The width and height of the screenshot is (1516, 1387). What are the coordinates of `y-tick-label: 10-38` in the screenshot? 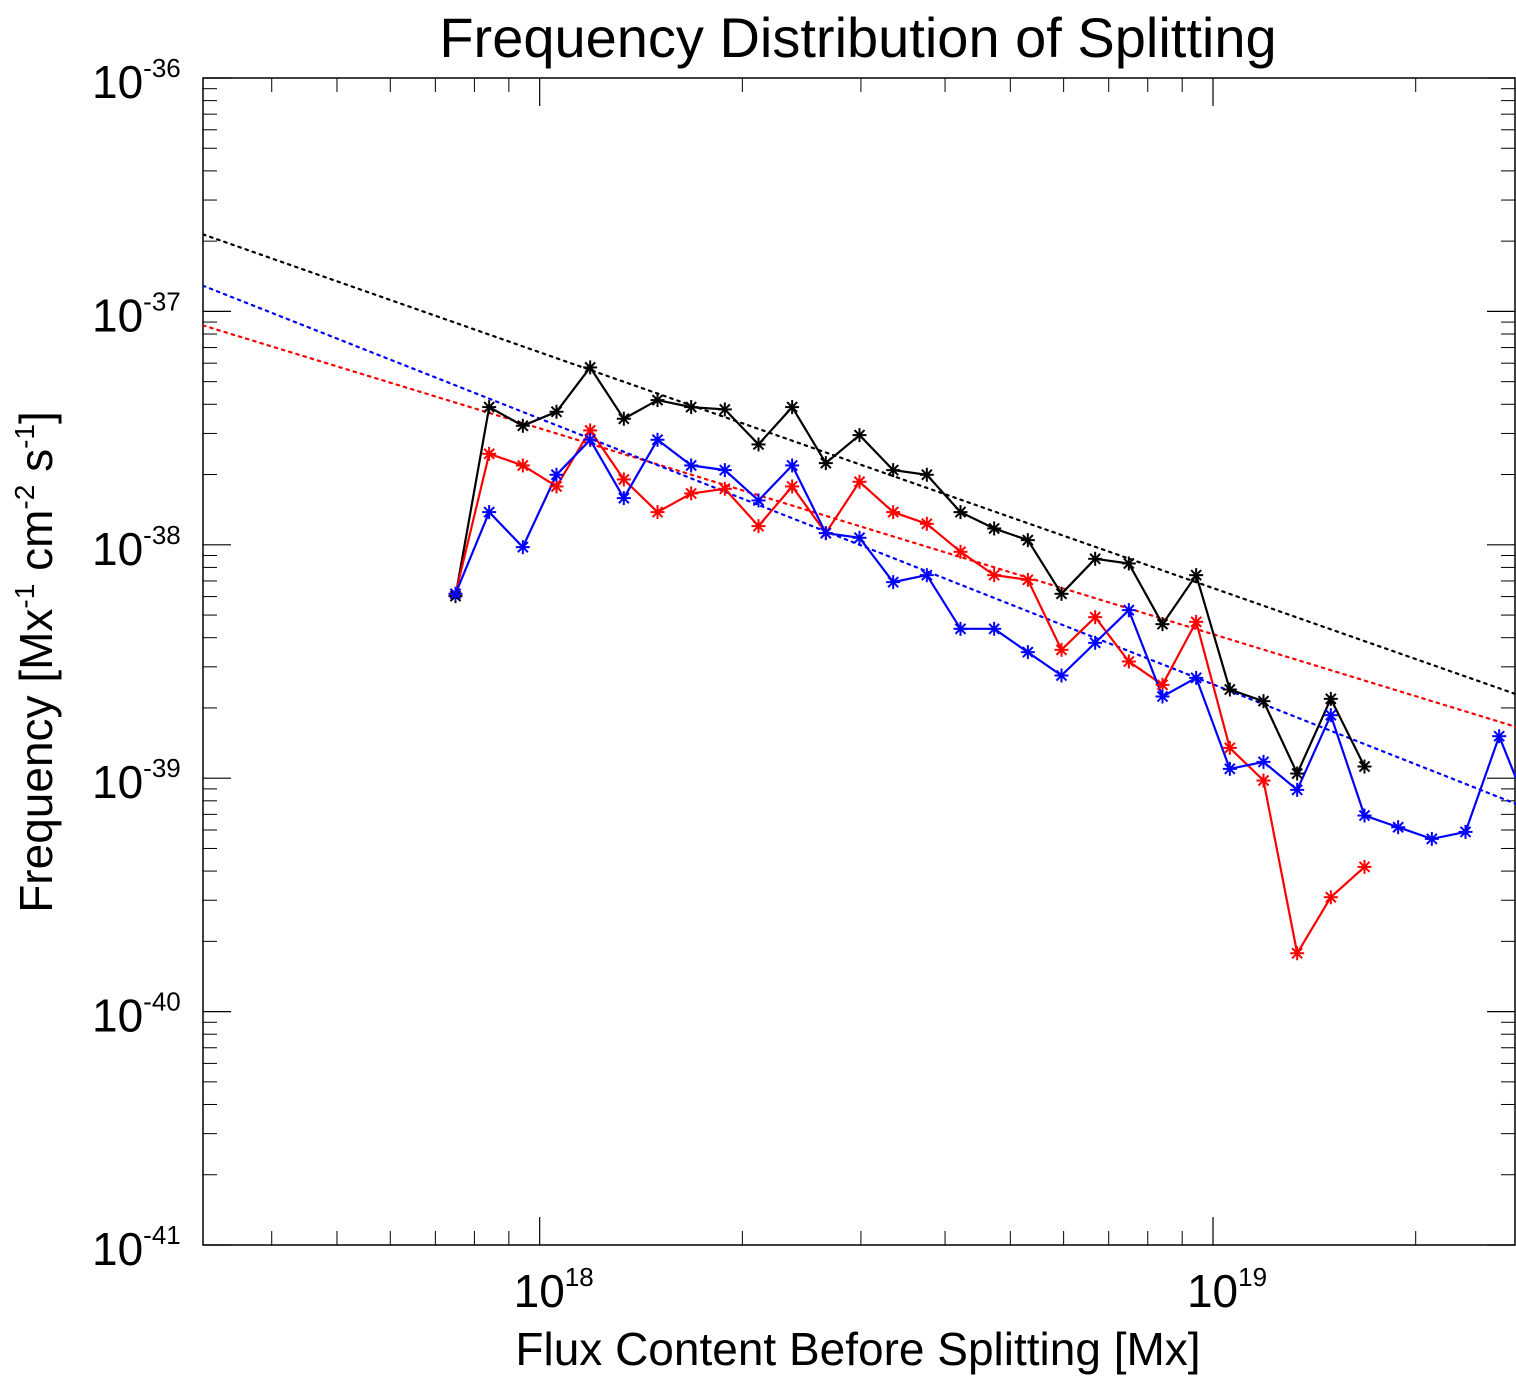 It's located at (136, 547).